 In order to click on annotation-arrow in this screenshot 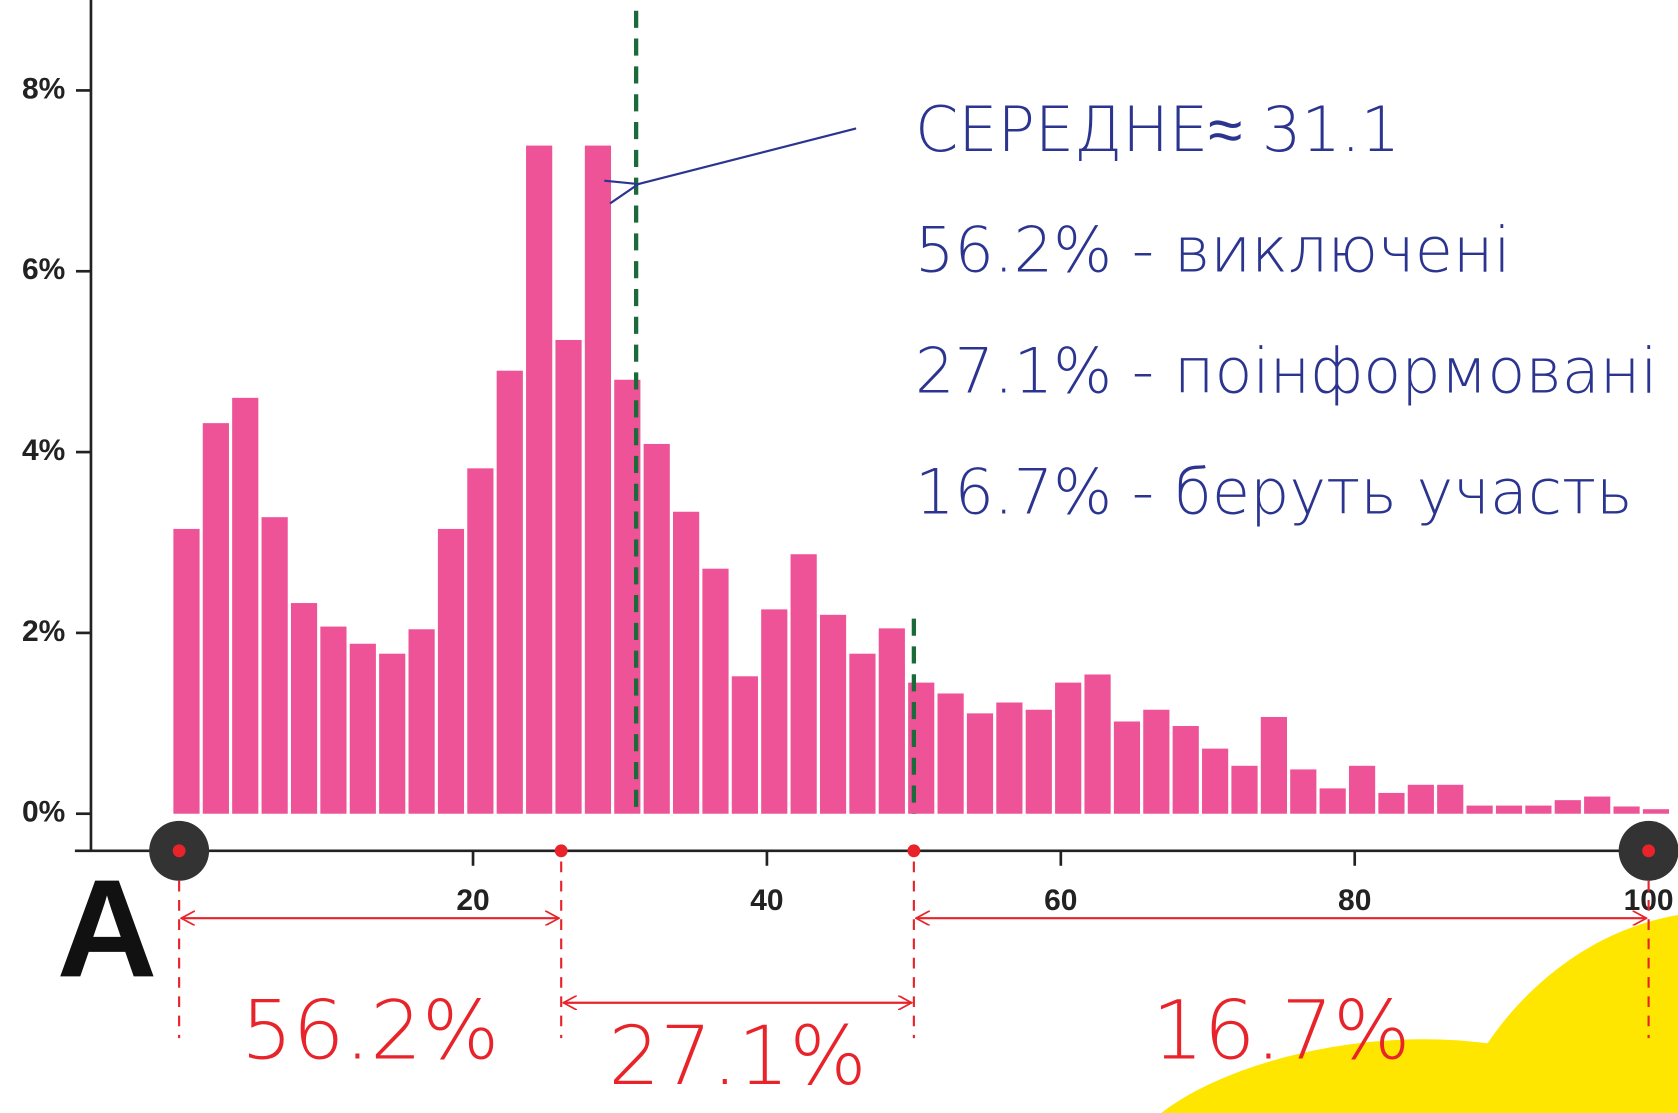, I will do `click(747, 155)`.